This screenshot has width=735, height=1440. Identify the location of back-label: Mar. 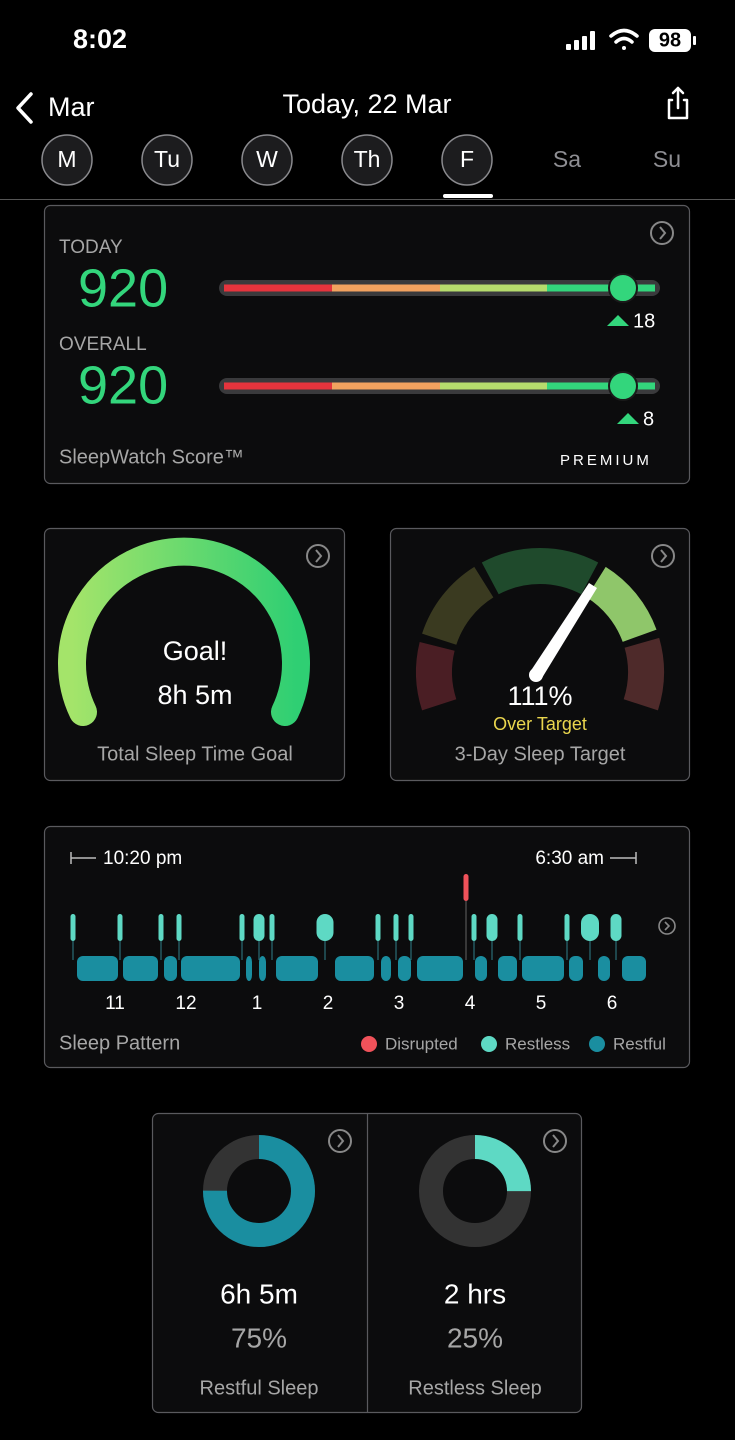
(71, 107).